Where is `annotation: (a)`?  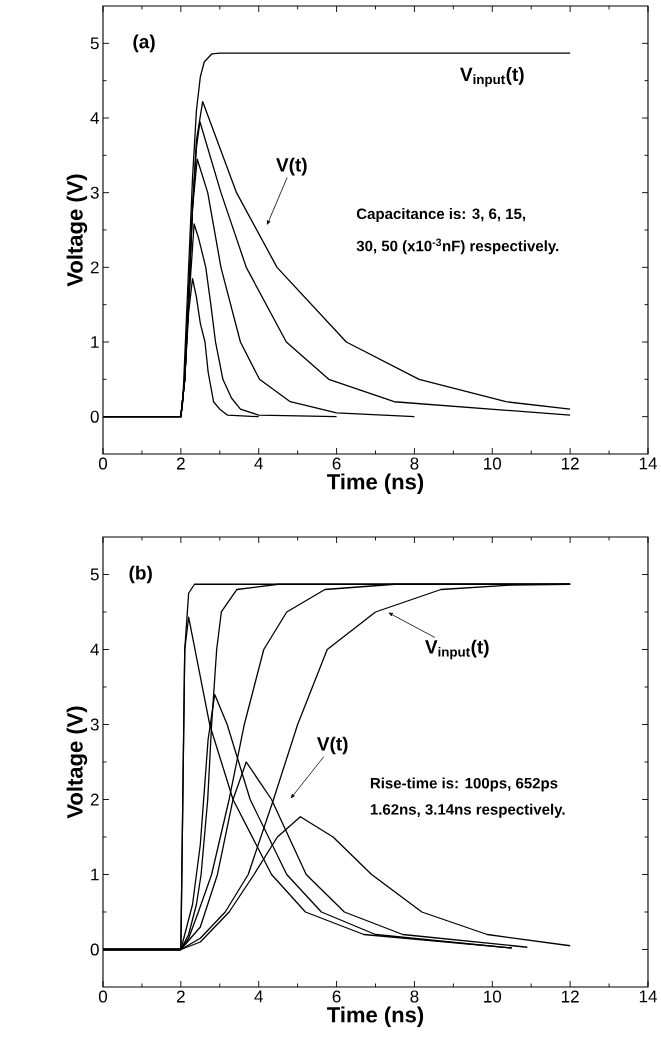 annotation: (a) is located at coordinates (144, 43).